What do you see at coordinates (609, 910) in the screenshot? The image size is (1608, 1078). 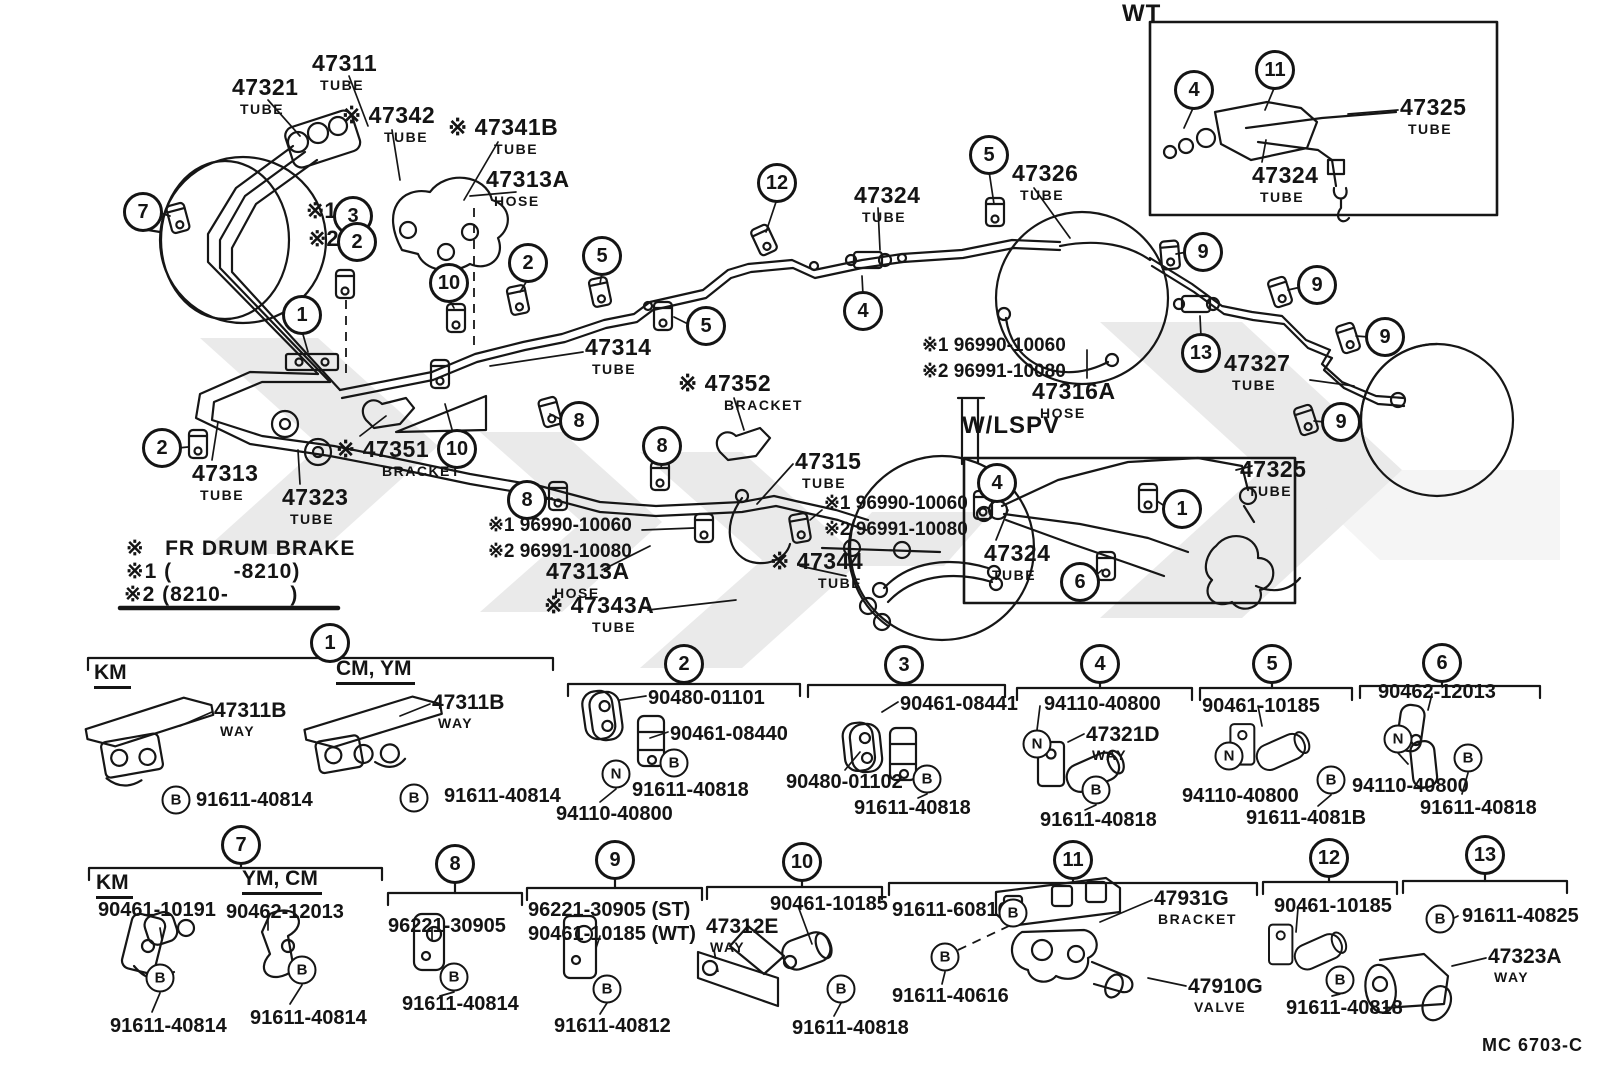 I see `part-label: 96221-30905 (ST)` at bounding box center [609, 910].